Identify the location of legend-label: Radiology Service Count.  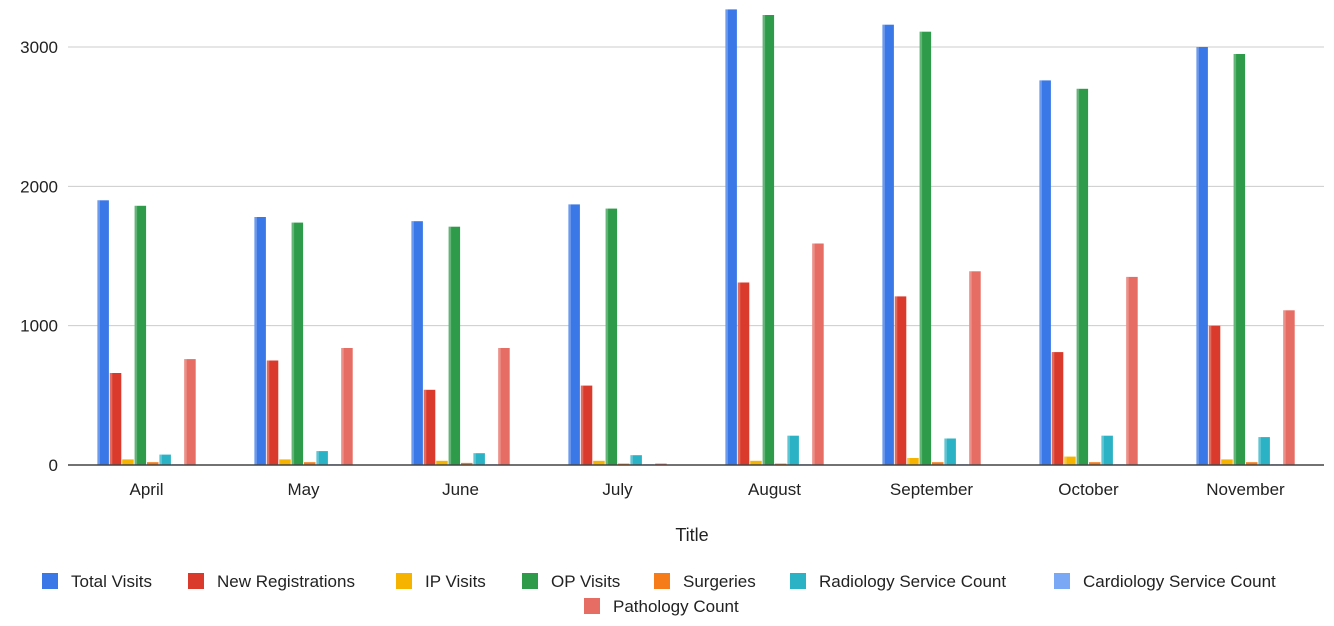
(912, 581).